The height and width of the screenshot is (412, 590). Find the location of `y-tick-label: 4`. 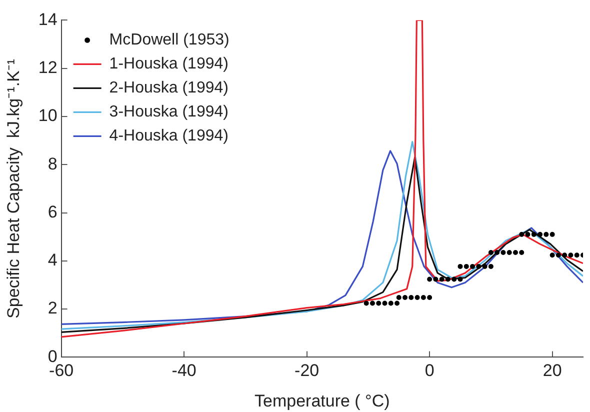

y-tick-label: 4 is located at coordinates (53, 260).